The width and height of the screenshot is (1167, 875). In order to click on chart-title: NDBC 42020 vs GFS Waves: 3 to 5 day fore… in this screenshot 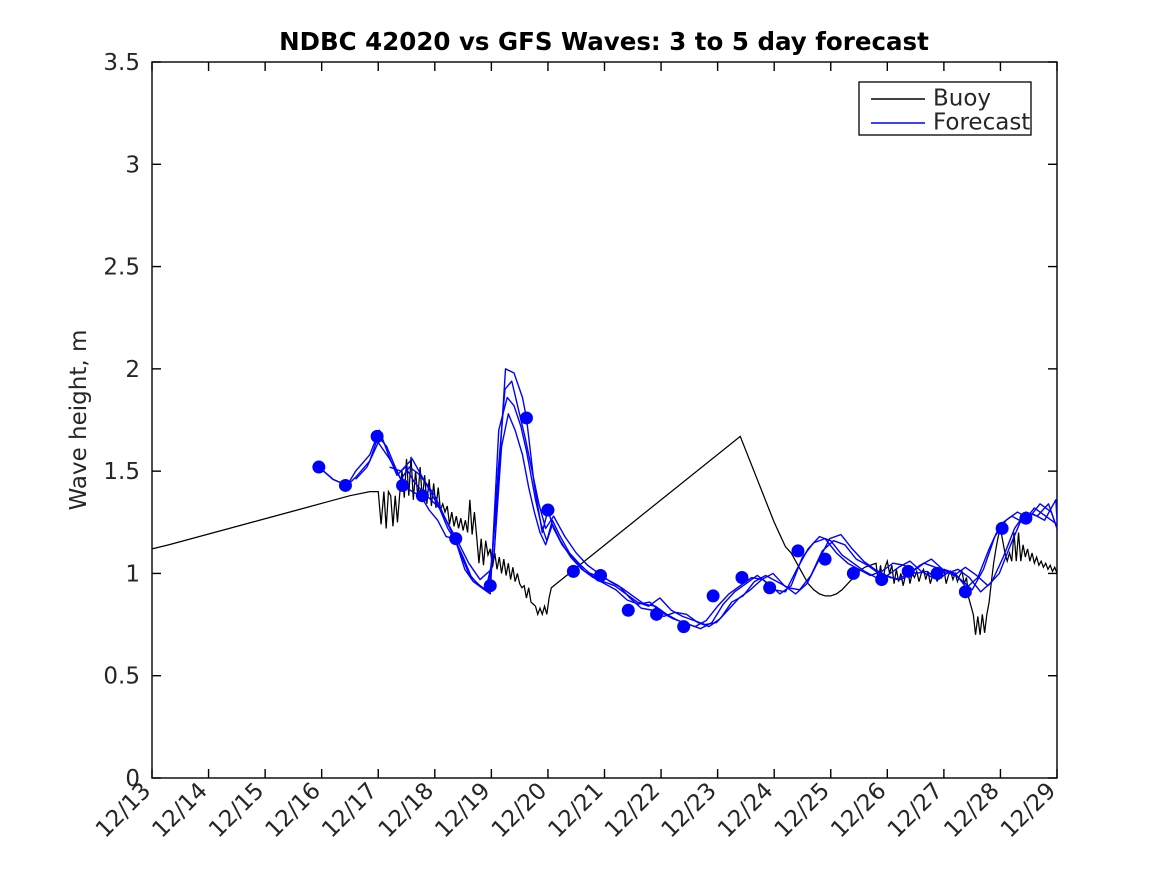, I will do `click(604, 41)`.